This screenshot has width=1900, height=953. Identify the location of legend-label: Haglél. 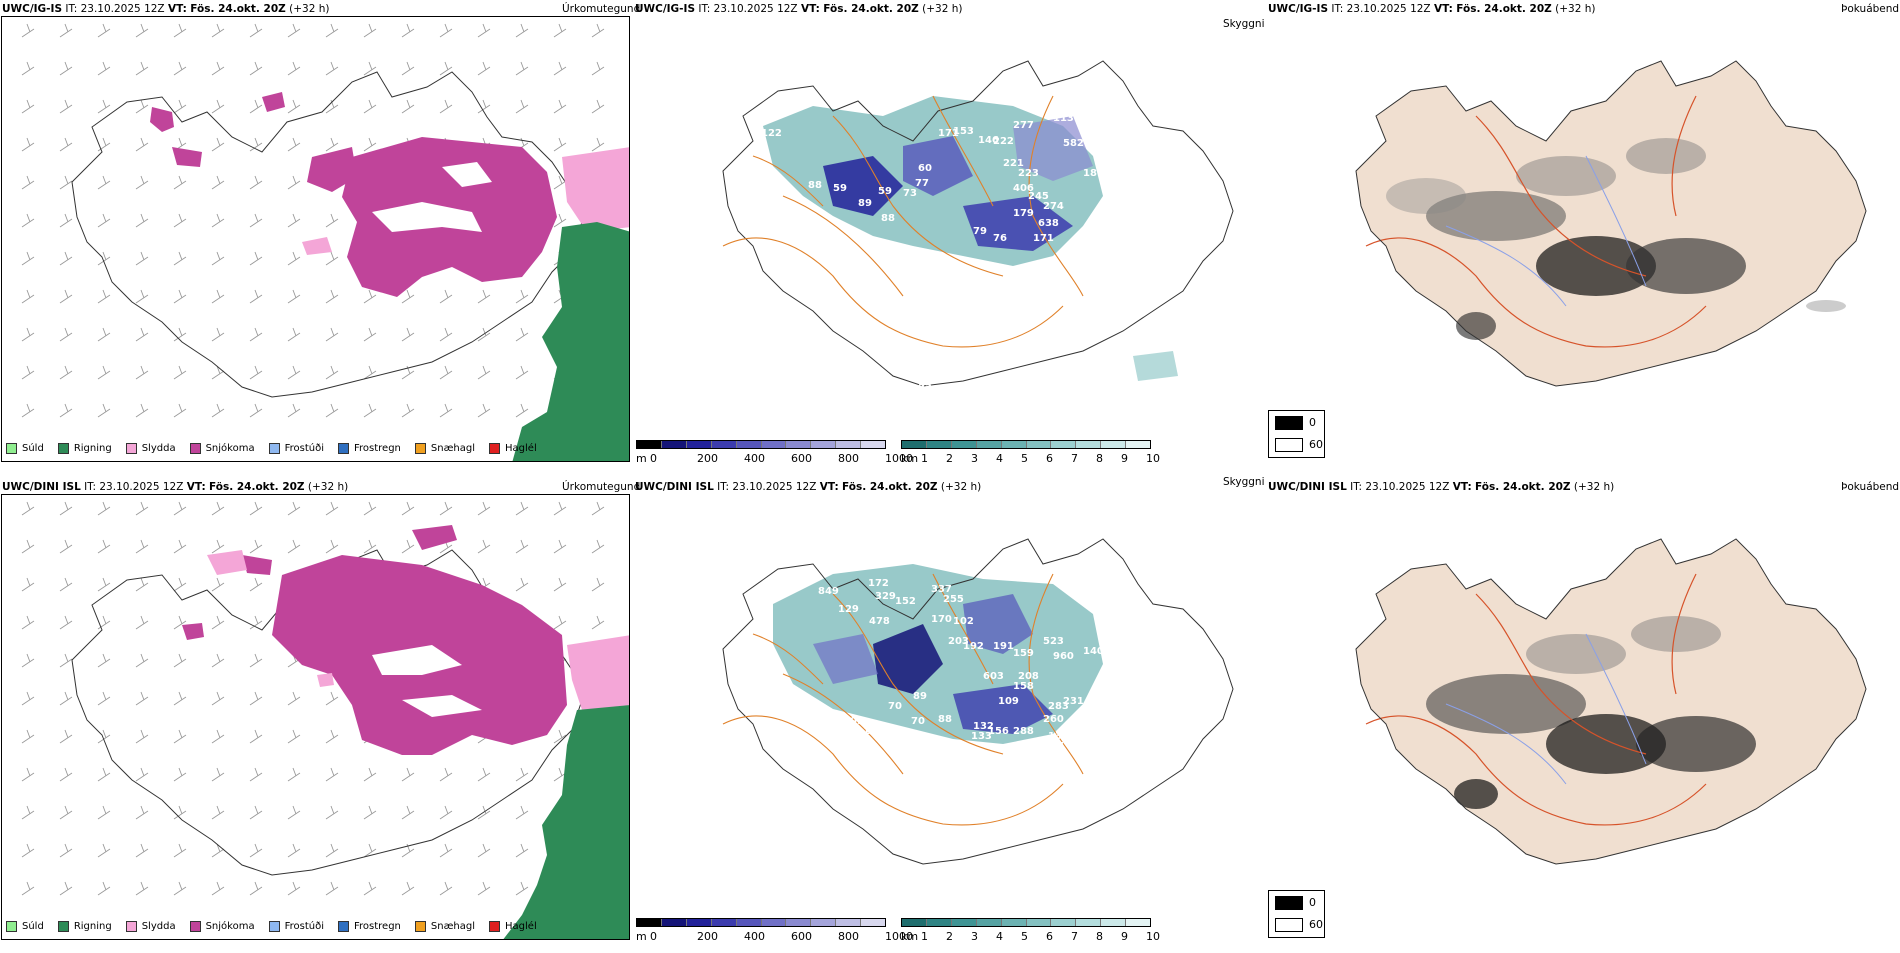
(521, 926).